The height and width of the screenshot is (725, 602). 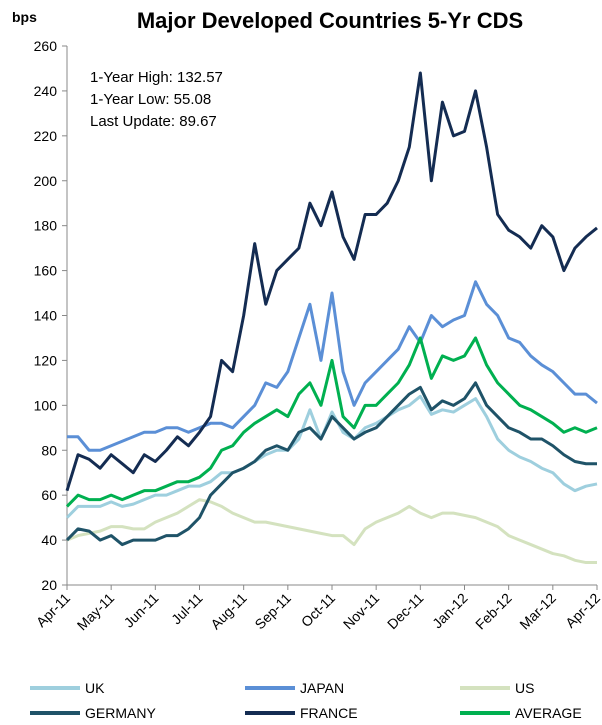 What do you see at coordinates (524, 688) in the screenshot?
I see `legend-label: US` at bounding box center [524, 688].